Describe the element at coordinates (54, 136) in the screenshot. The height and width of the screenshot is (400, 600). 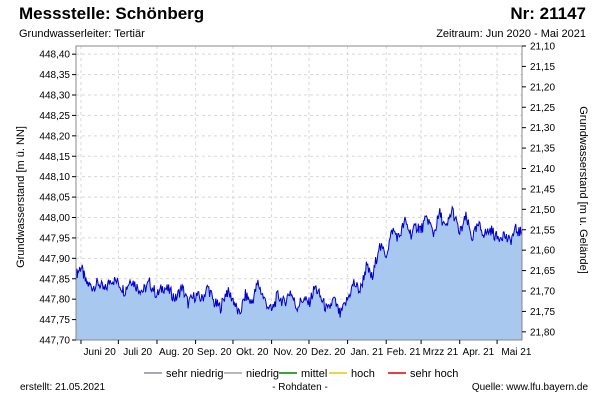
I see `left-tick-label: 448,20` at that location.